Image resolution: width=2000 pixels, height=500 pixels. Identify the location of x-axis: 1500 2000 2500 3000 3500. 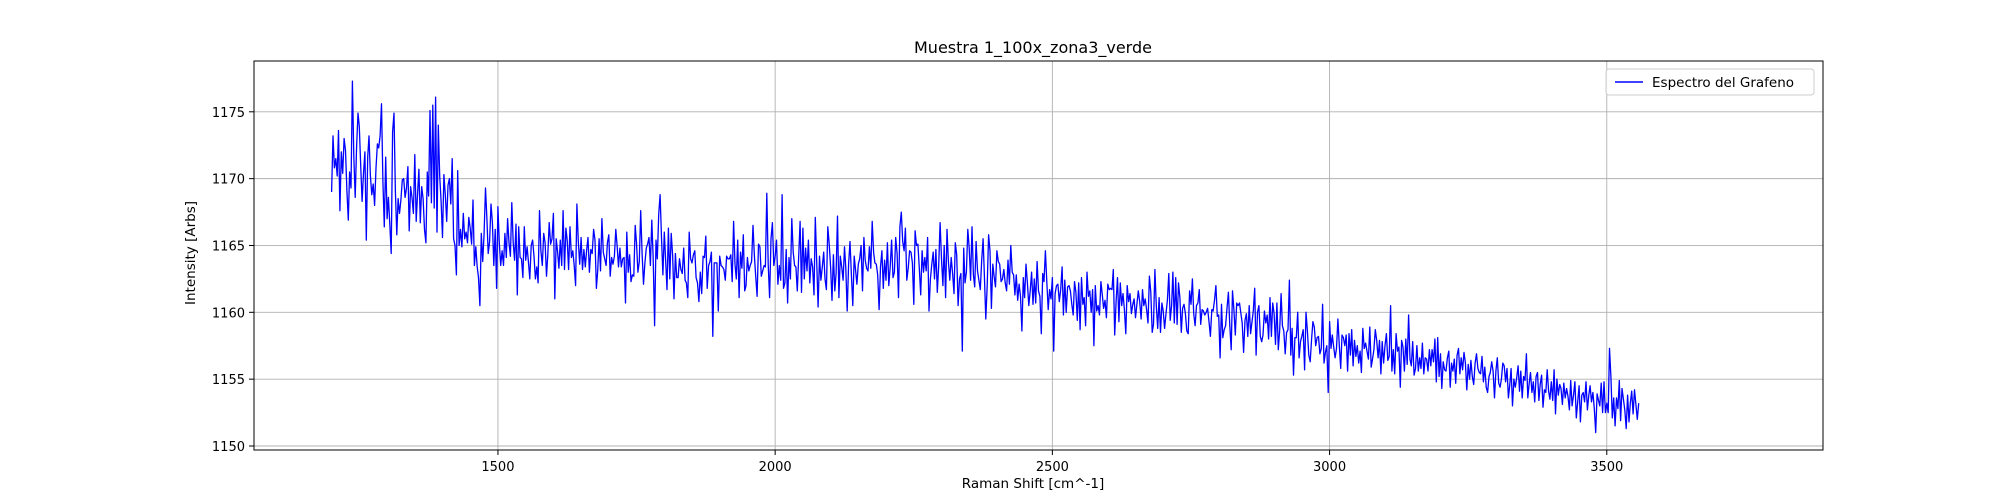
(1052, 462).